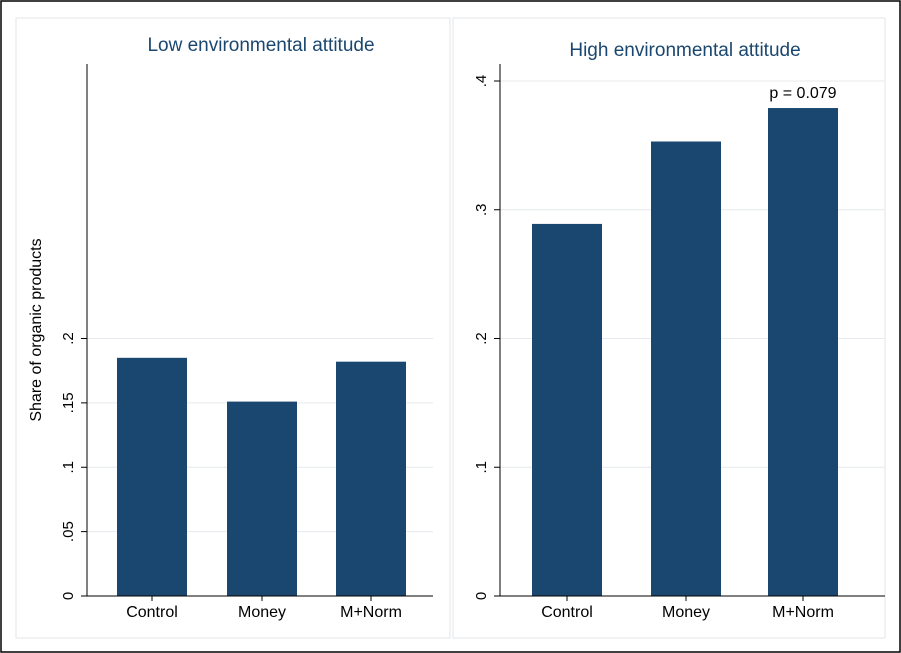 Image resolution: width=901 pixels, height=653 pixels. What do you see at coordinates (68, 531) in the screenshot?
I see `y-tick-label: .05` at bounding box center [68, 531].